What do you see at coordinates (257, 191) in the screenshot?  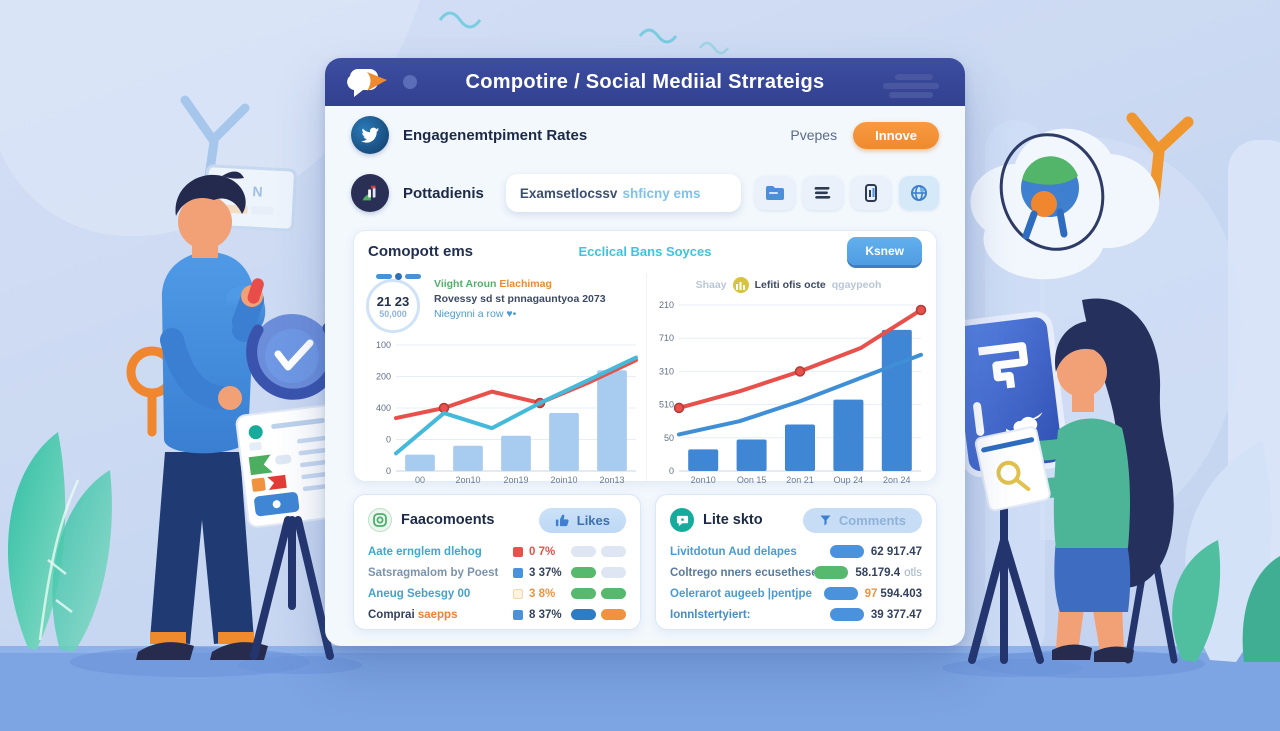 I see `svg-text: N` at bounding box center [257, 191].